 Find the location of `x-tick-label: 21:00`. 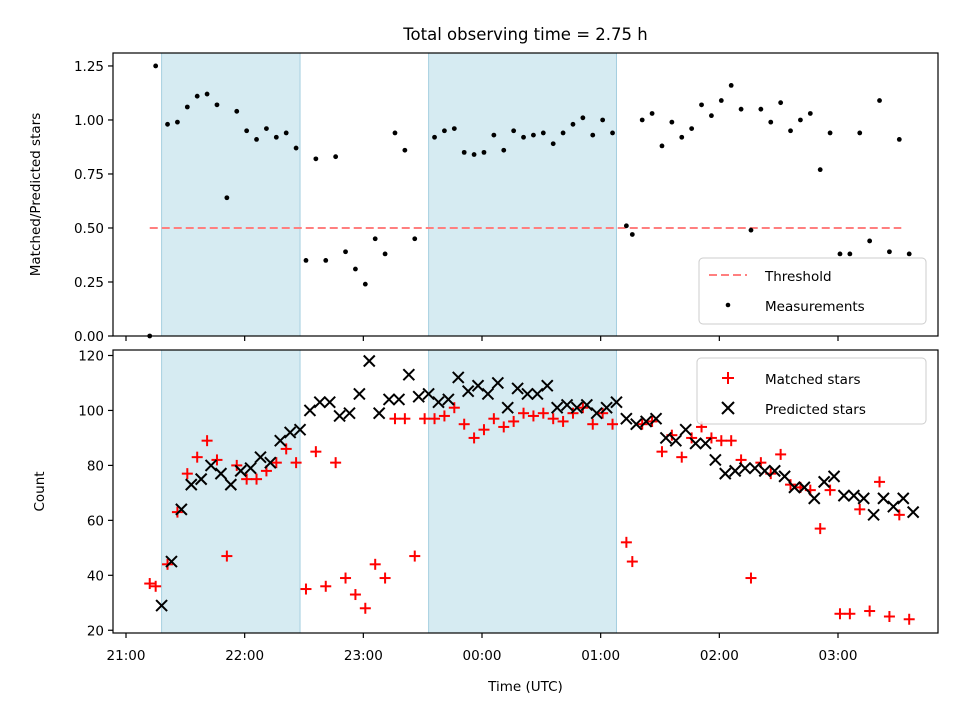

x-tick-label: 21:00 is located at coordinates (126, 656).